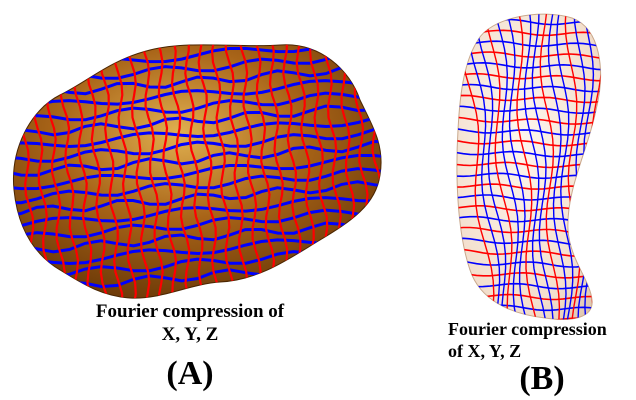 Image resolution: width=636 pixels, height=400 pixels. Describe the element at coordinates (527, 329) in the screenshot. I see `panel-b-caption-line1: Fourier compression` at that location.